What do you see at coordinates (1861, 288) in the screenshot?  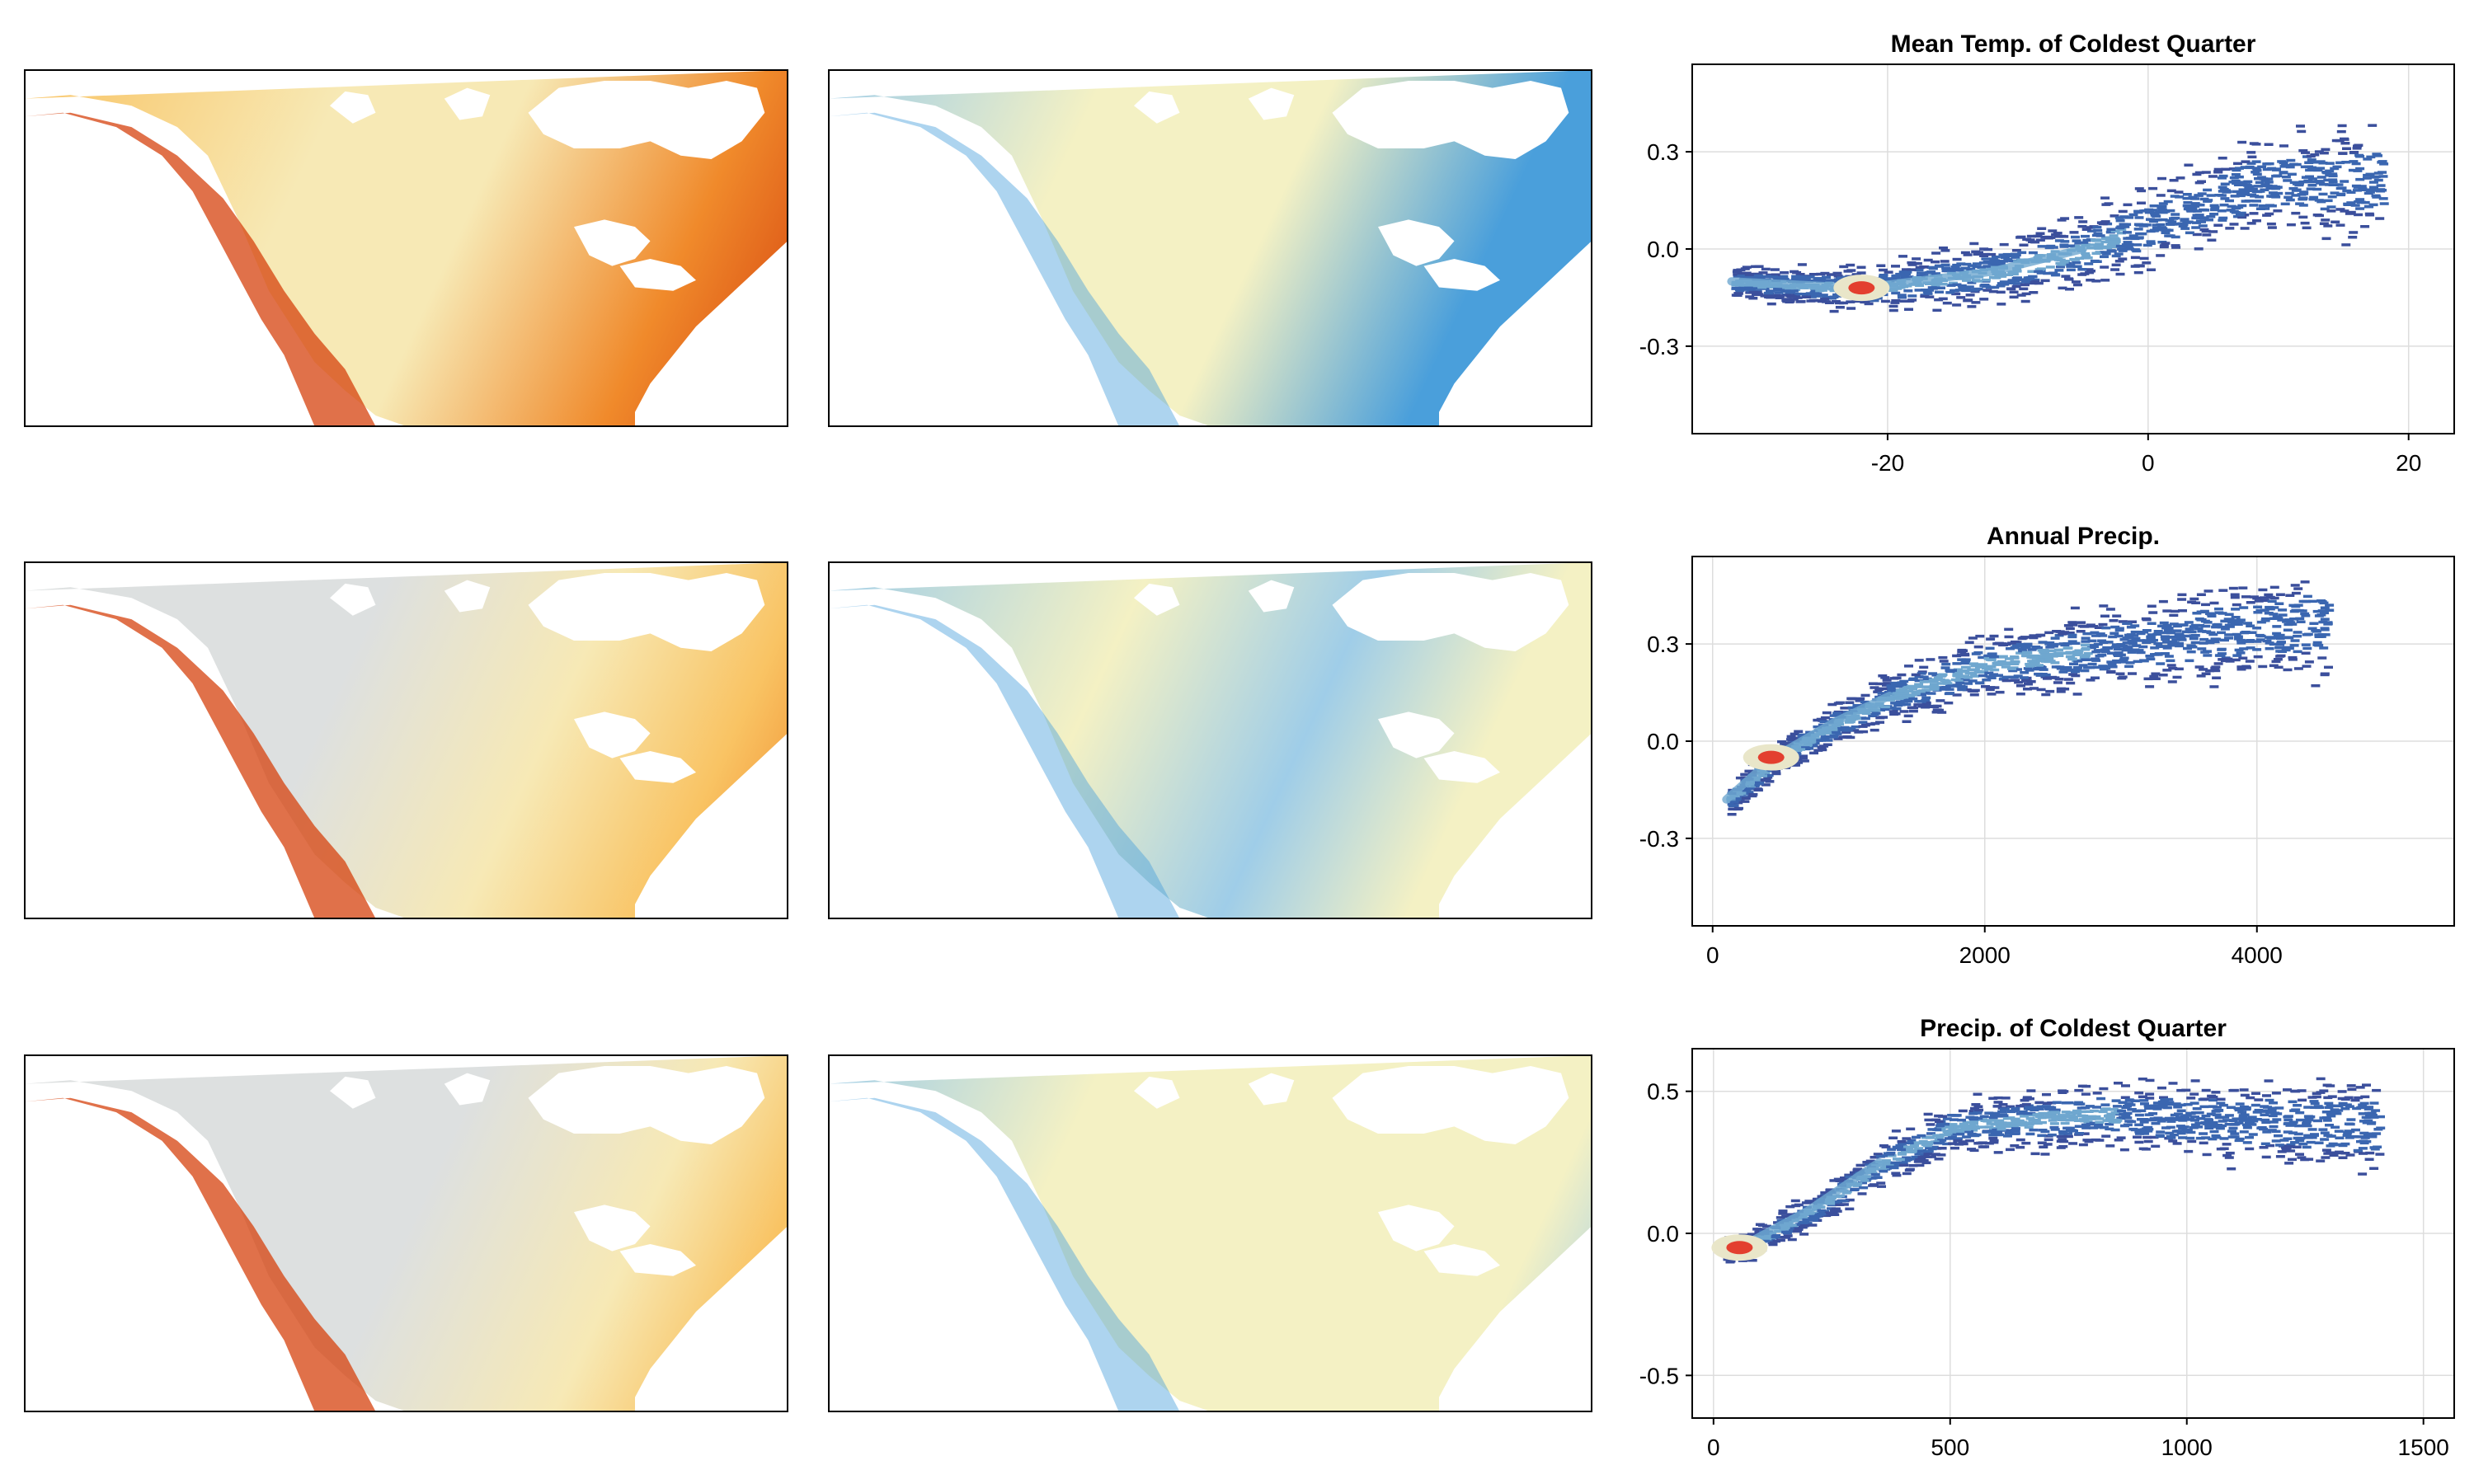 I see `density-hotspot` at bounding box center [1861, 288].